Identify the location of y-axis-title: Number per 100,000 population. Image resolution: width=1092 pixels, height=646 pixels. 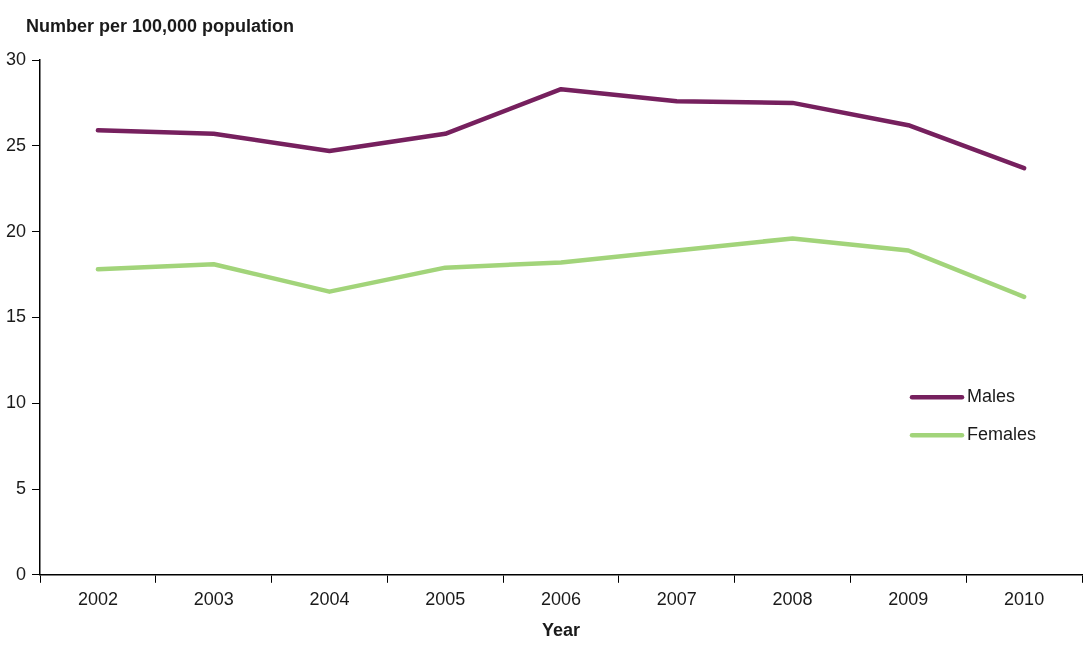
(160, 26).